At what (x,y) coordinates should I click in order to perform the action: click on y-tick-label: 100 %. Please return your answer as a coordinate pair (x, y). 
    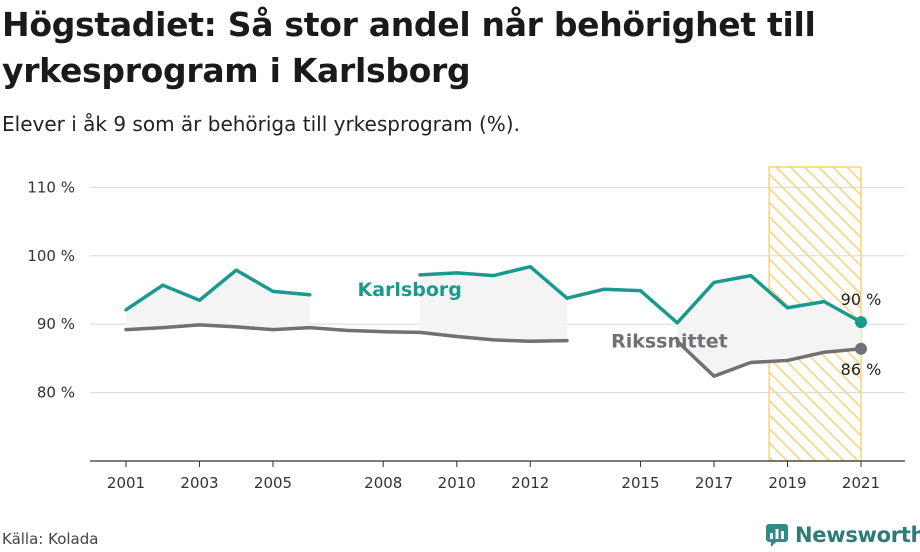
    Looking at the image, I should click on (51, 256).